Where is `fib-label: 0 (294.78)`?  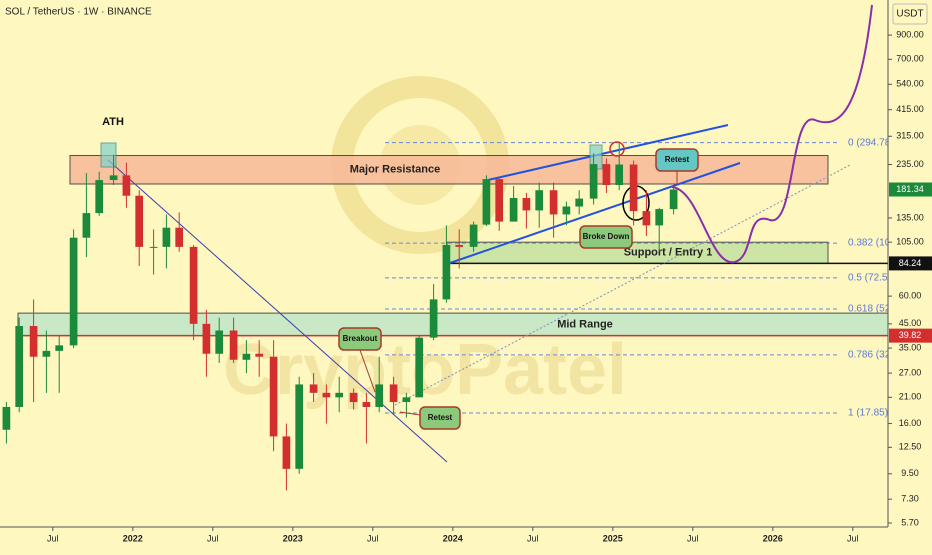 fib-label: 0 (294.78) is located at coordinates (871, 142).